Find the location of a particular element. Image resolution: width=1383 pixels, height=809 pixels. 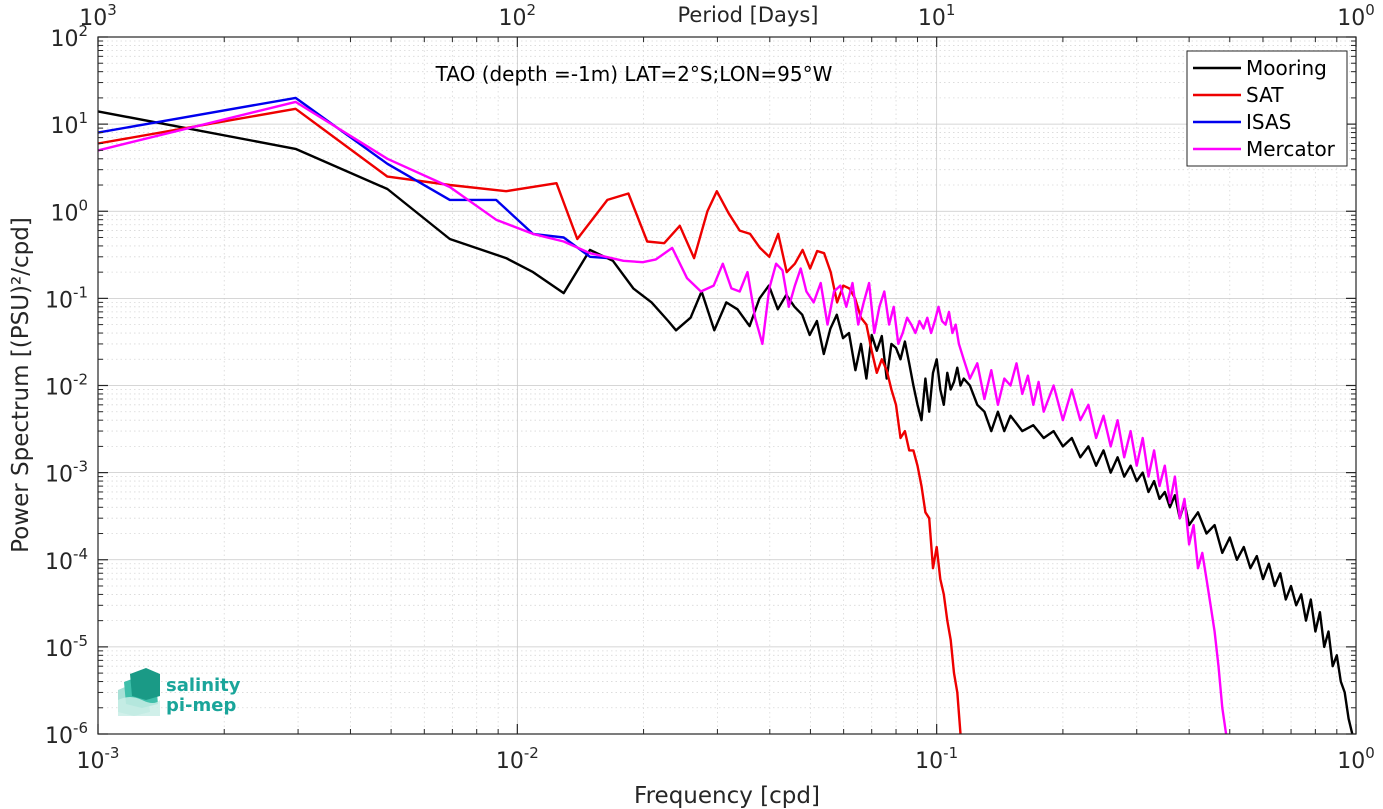

legend-label-sat: SAT is located at coordinates (1265, 95).